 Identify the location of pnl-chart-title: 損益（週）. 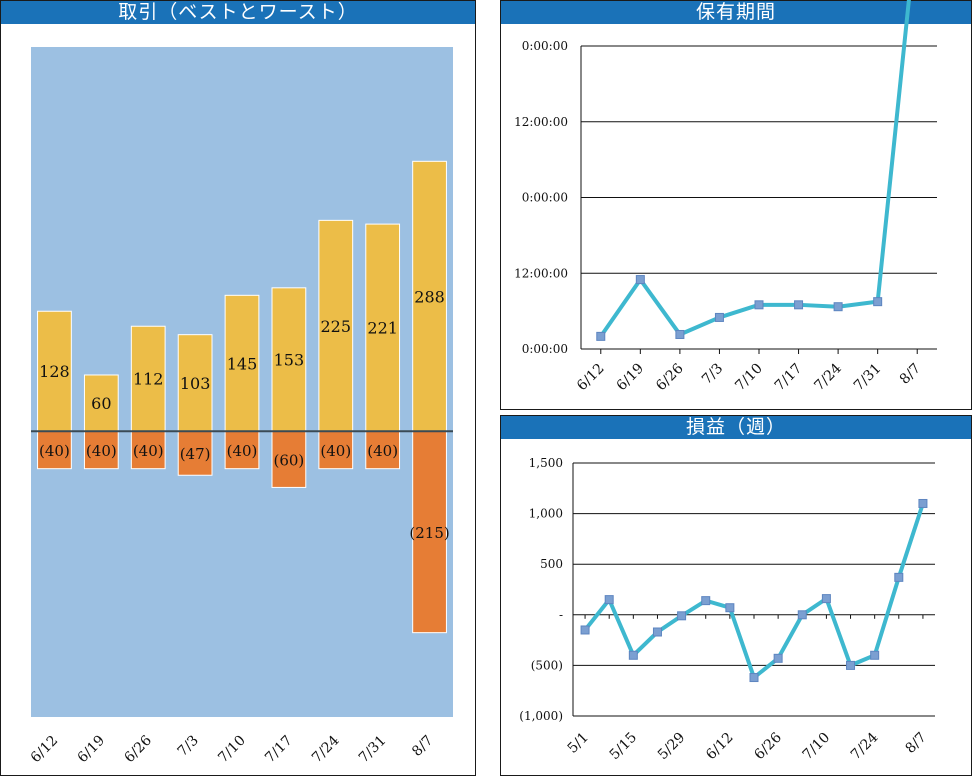
(736, 427).